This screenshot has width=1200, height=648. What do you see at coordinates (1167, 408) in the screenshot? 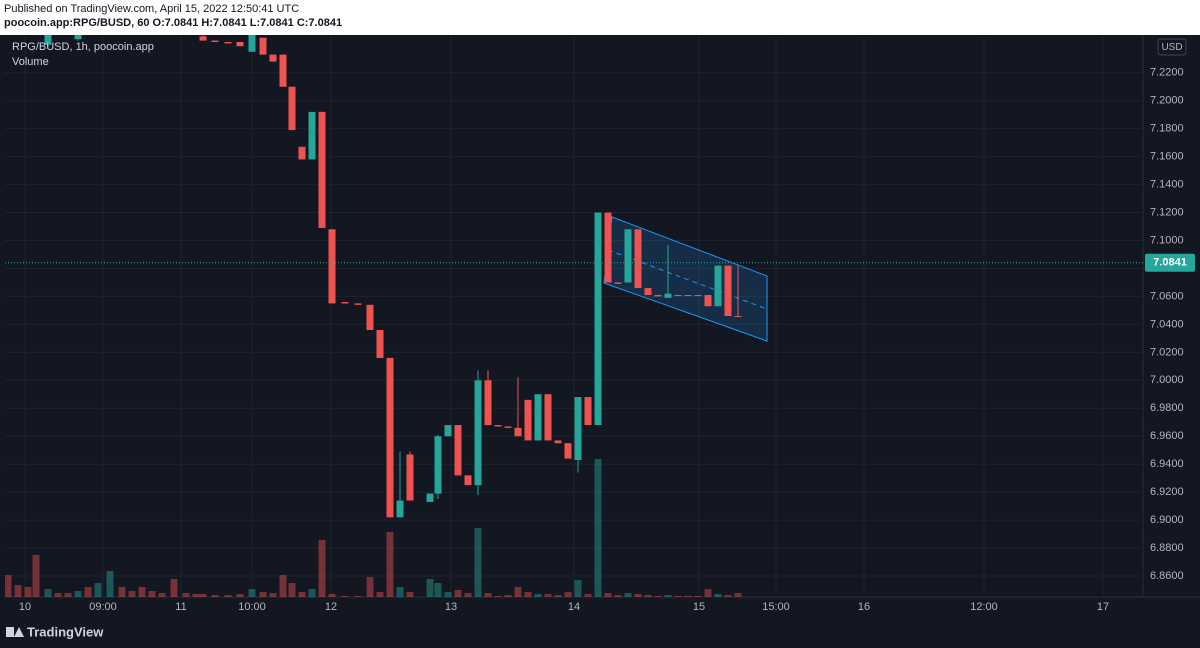
I see `y-tick-label: 6.9800` at bounding box center [1167, 408].